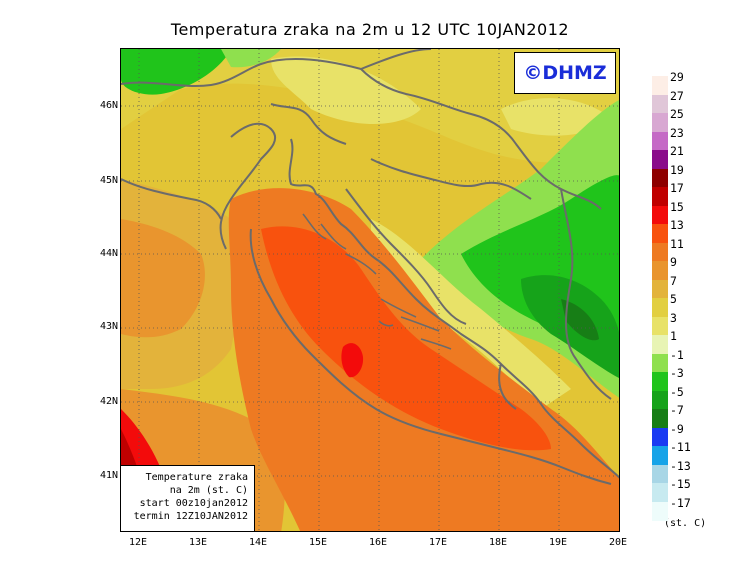 The image size is (740, 582). What do you see at coordinates (677, 151) in the screenshot?
I see `legend-label: 21` at bounding box center [677, 151].